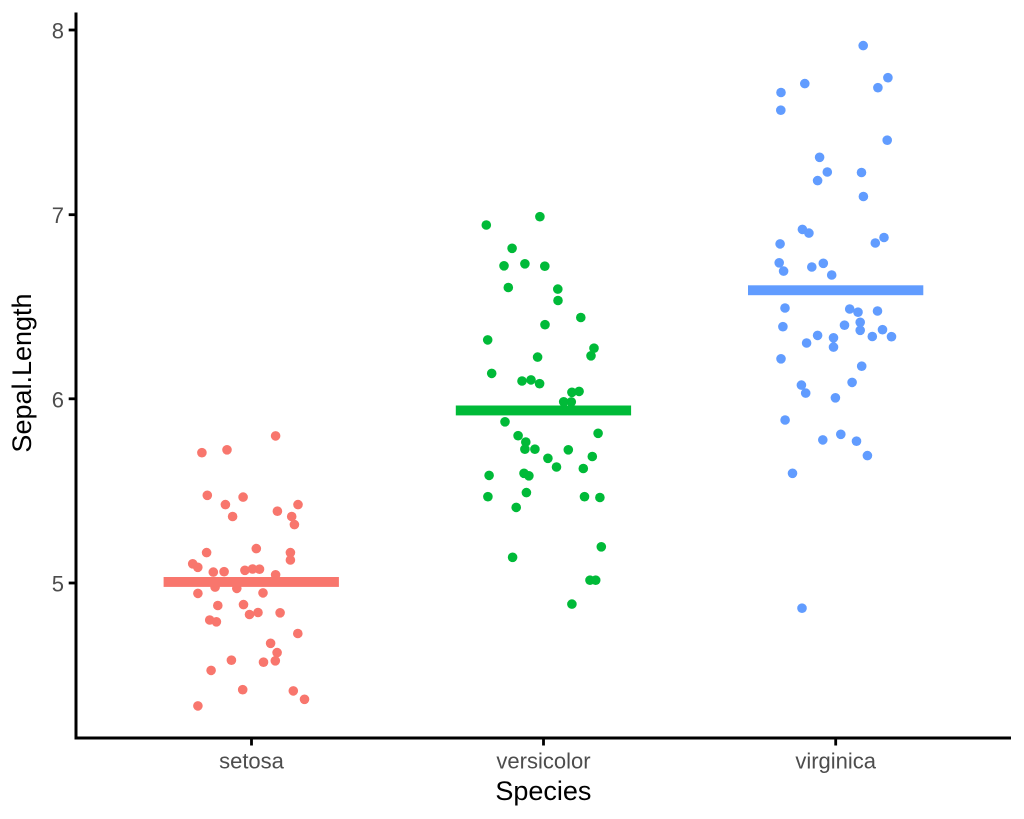  I want to click on svg-text: Species, so click(543, 791).